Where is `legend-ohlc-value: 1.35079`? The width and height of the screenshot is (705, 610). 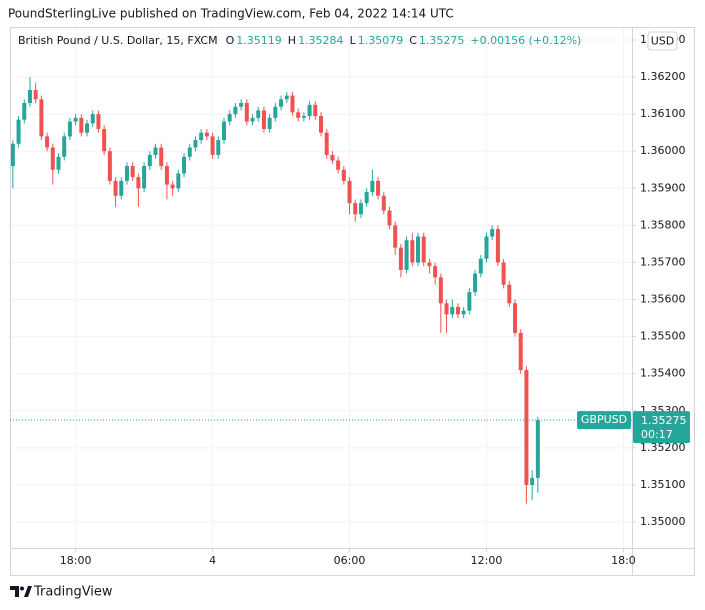
legend-ohlc-value: 1.35079 is located at coordinates (381, 40).